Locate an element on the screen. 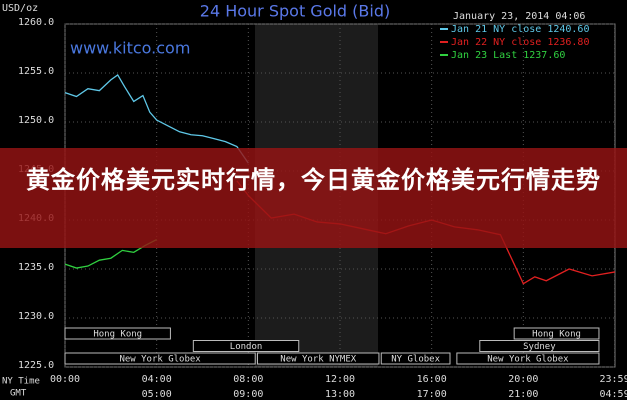  legend-label: Jan 21 NY close 1240.60 is located at coordinates (520, 29).